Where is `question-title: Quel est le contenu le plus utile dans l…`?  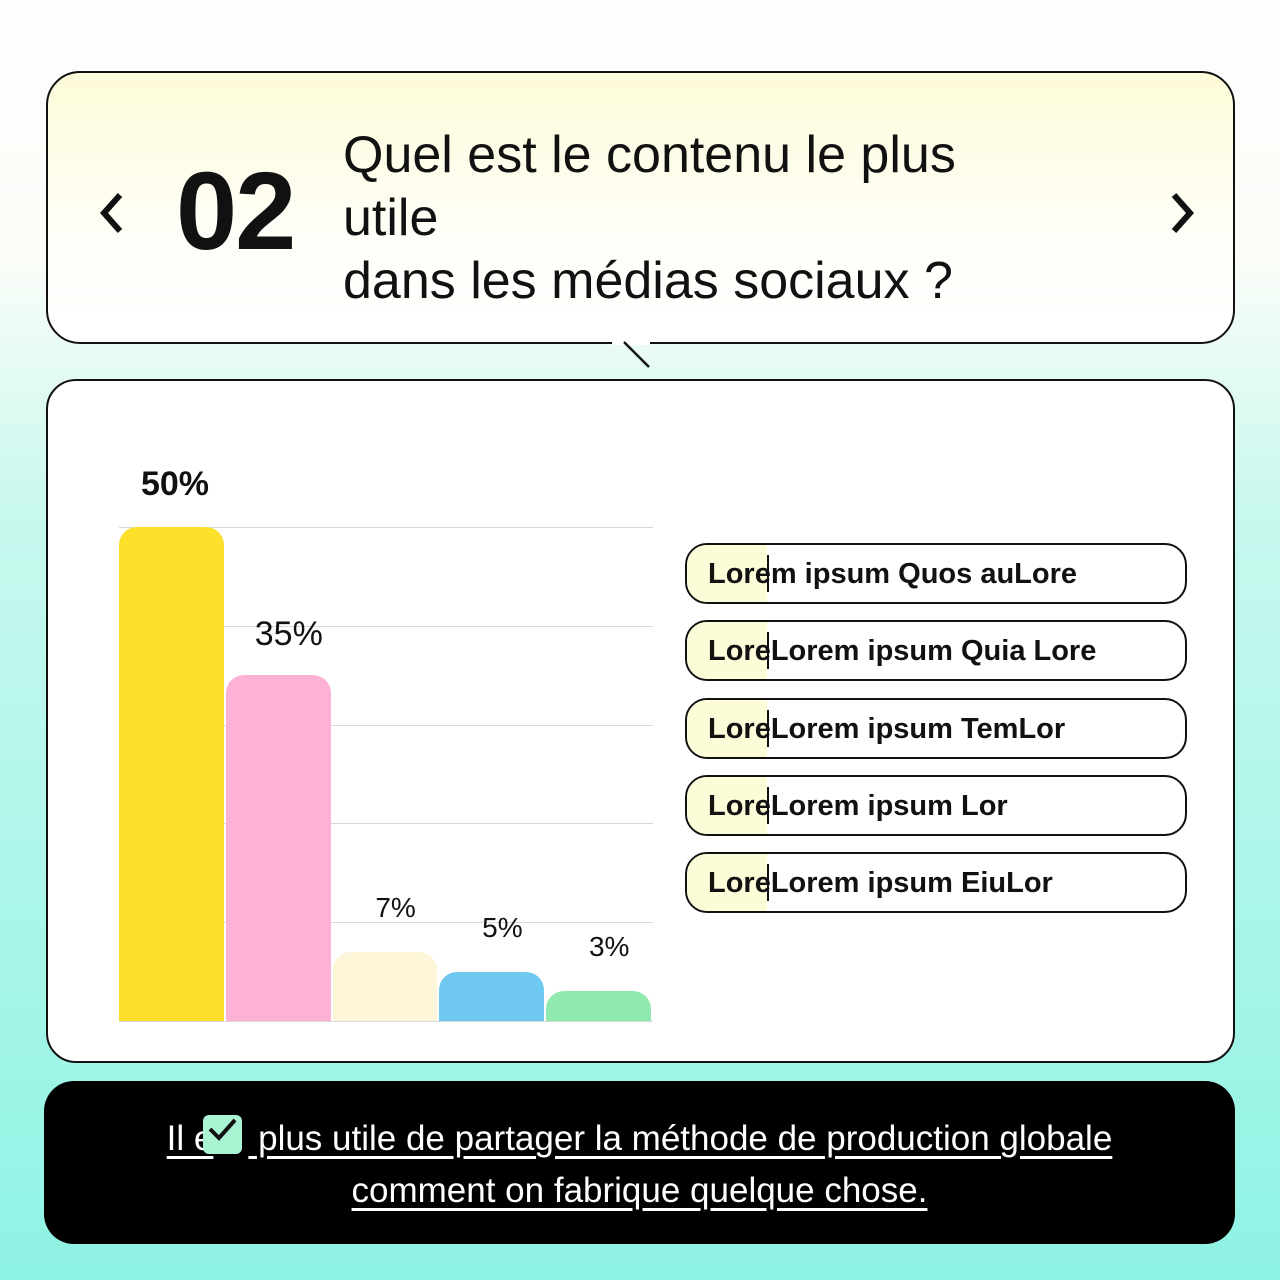 question-title: Quel est le contenu le plus utile dans l… is located at coordinates (693, 218).